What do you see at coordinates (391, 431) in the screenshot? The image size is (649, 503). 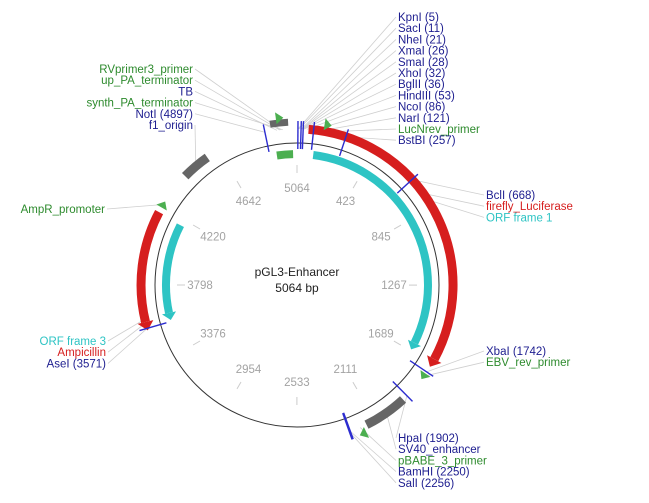 I see `leader-sv40-enhancer` at bounding box center [391, 431].